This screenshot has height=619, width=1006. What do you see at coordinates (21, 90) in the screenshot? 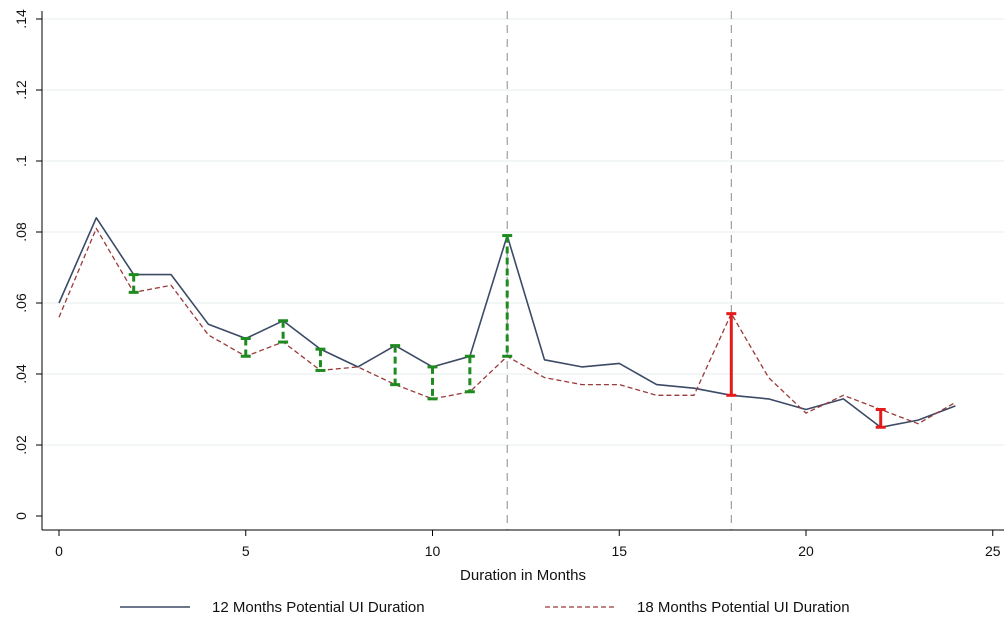
I see `y-tick-label: .12` at bounding box center [21, 90].